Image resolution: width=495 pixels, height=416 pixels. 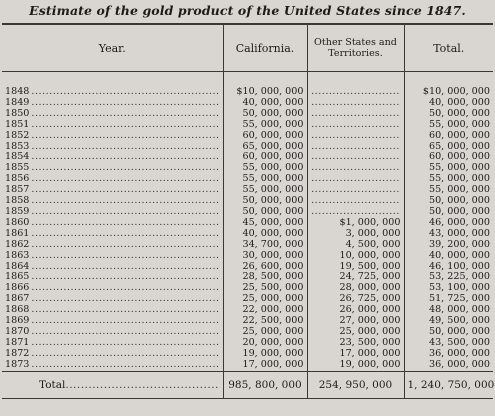 What do you see at coordinates (355, 289) in the screenshot?
I see `other-states-cell: 28, 000, 000` at bounding box center [355, 289].